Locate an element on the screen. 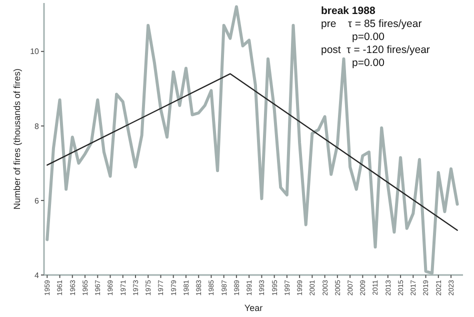 This screenshot has width=474, height=317. annotation: post τ = -120 fires/year is located at coordinates (375, 50).